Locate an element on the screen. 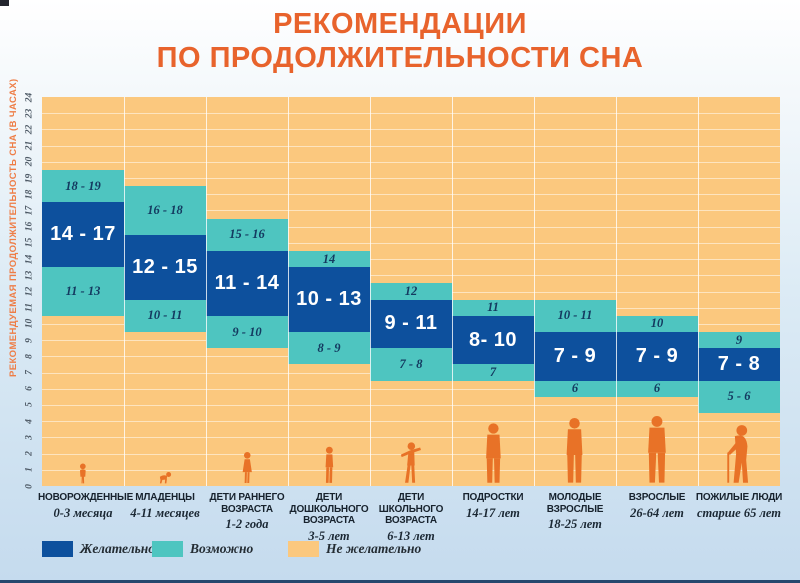  page-title-line1: РЕКОМЕНДАЦИИ is located at coordinates (400, 24).